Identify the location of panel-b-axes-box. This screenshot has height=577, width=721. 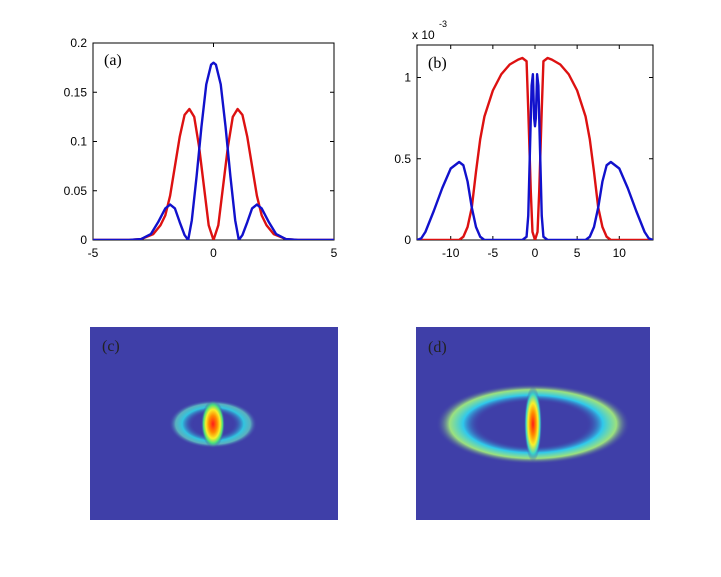
(535, 142).